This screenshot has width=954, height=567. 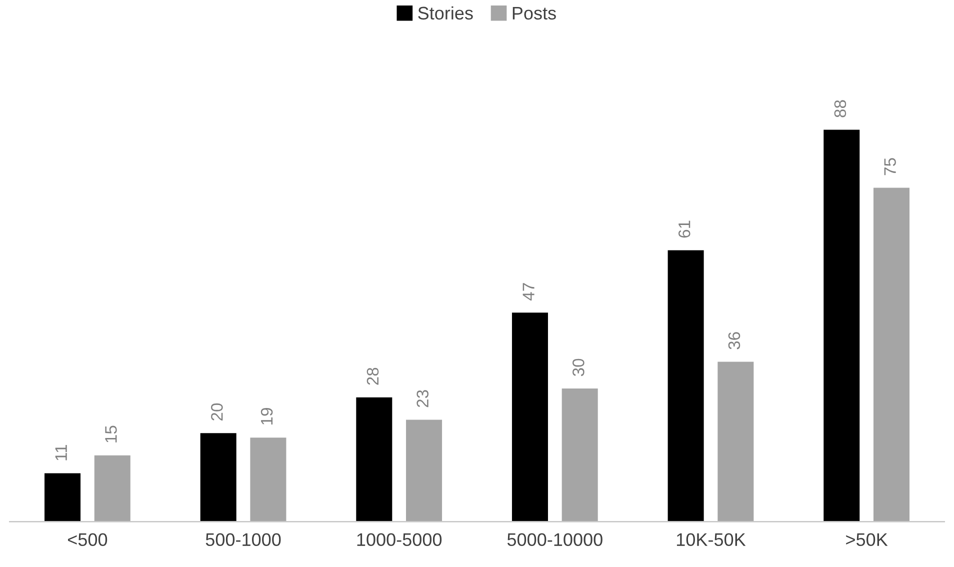 What do you see at coordinates (684, 229) in the screenshot?
I see `data-label: 61` at bounding box center [684, 229].